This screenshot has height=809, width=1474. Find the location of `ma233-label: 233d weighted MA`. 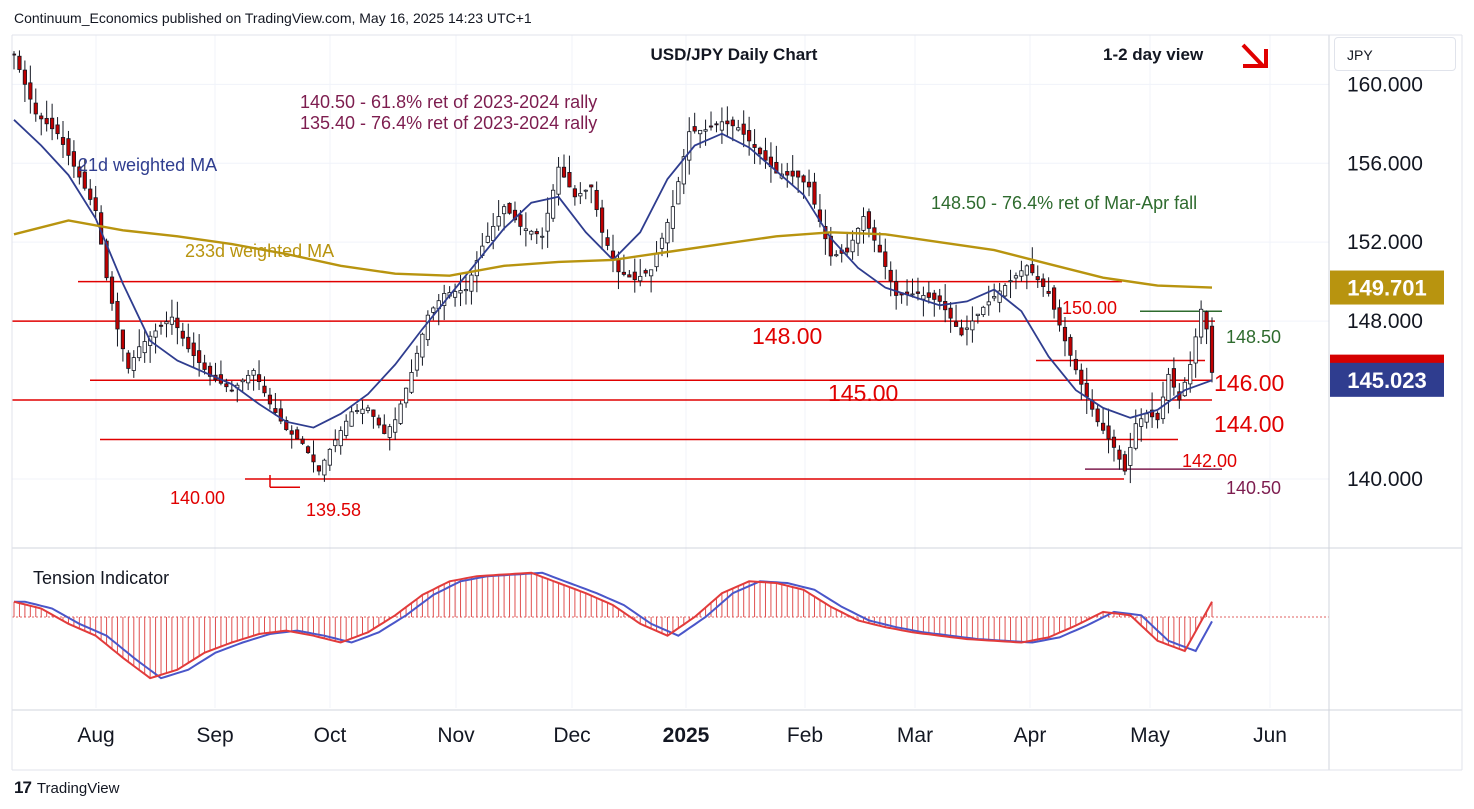

ma233-label: 233d weighted MA is located at coordinates (259, 251).